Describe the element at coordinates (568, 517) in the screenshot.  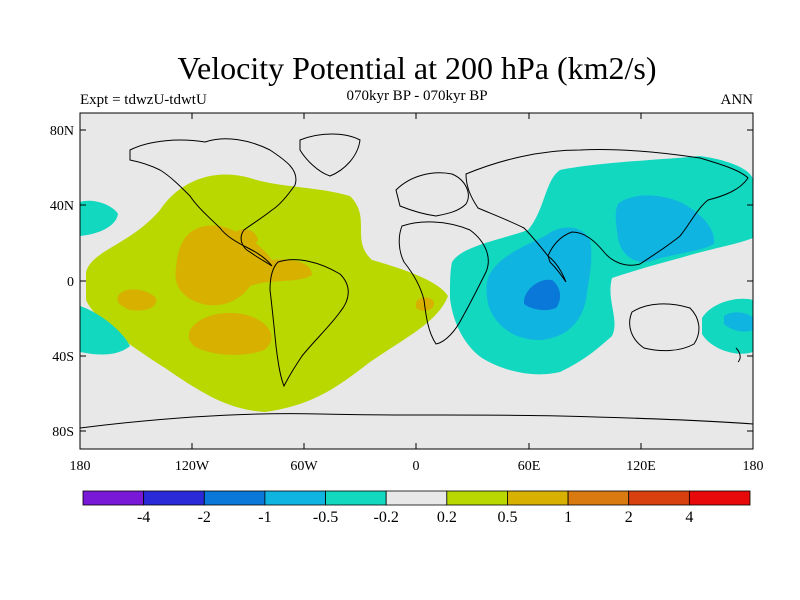
I see `colorbar-label: 1` at that location.